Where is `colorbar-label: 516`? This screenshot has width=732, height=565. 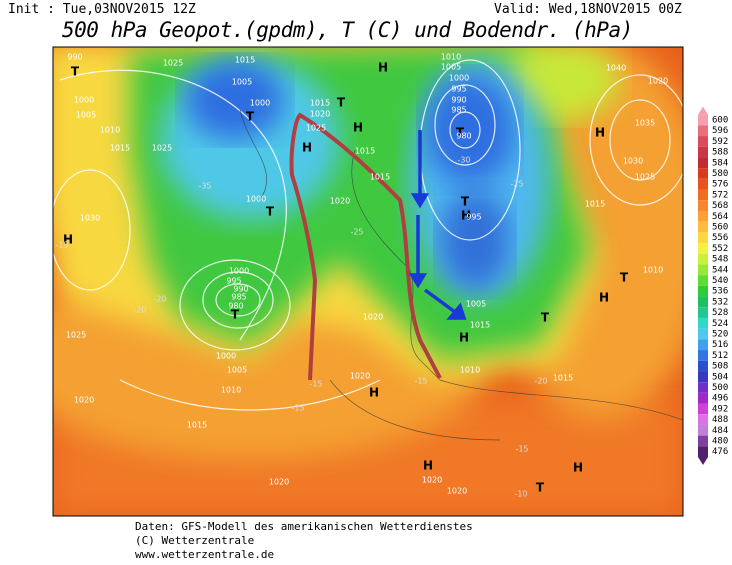 colorbar-label: 516 is located at coordinates (720, 345).